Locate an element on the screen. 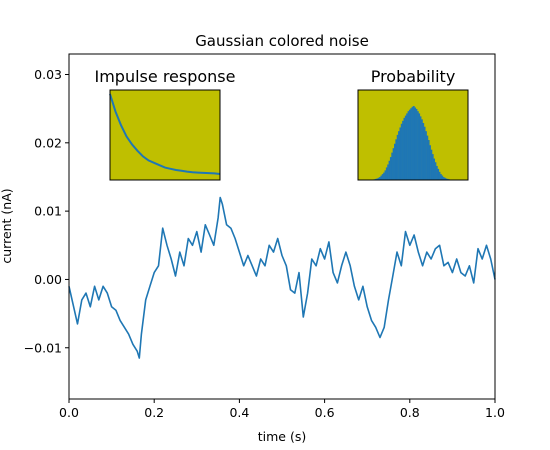 Image resolution: width=550 pixels, height=450 pixels. y-ticks: −0.01 0.00 0.01 0.02 0.03 is located at coordinates (46, 211).